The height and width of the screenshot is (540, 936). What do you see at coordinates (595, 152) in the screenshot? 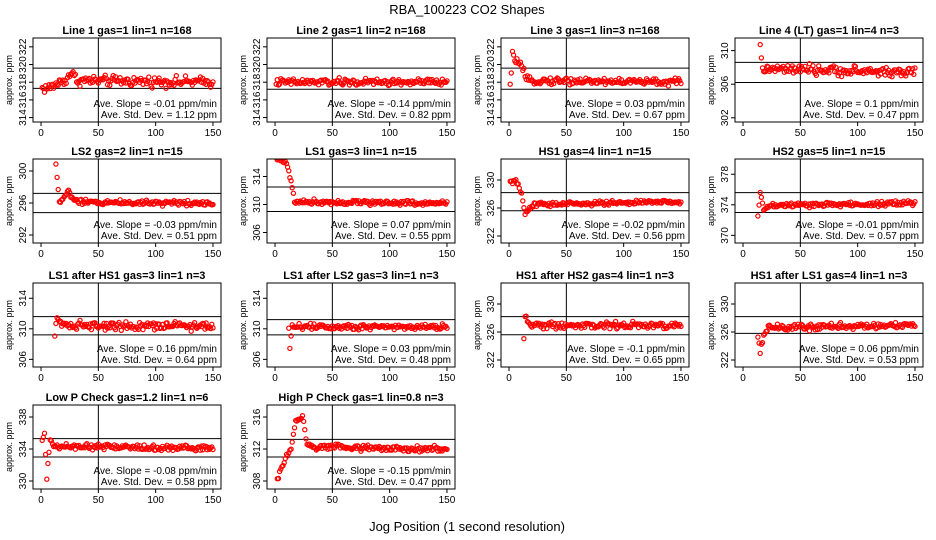
I see `panel-7-title: HS1 gas=4 lin=1 n=15` at bounding box center [595, 152].